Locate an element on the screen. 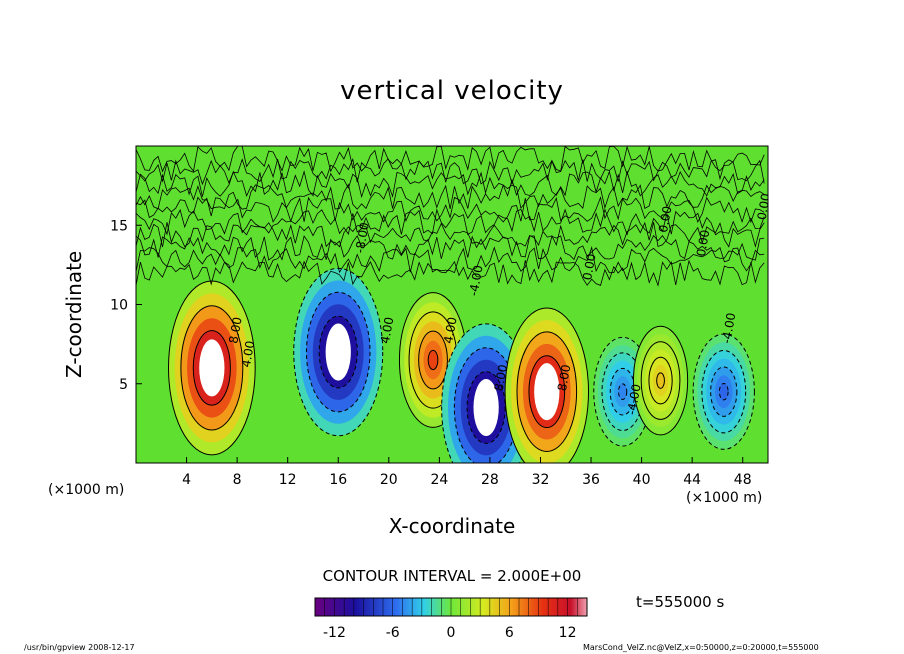  x-tick-label-44: 44 is located at coordinates (692, 480).